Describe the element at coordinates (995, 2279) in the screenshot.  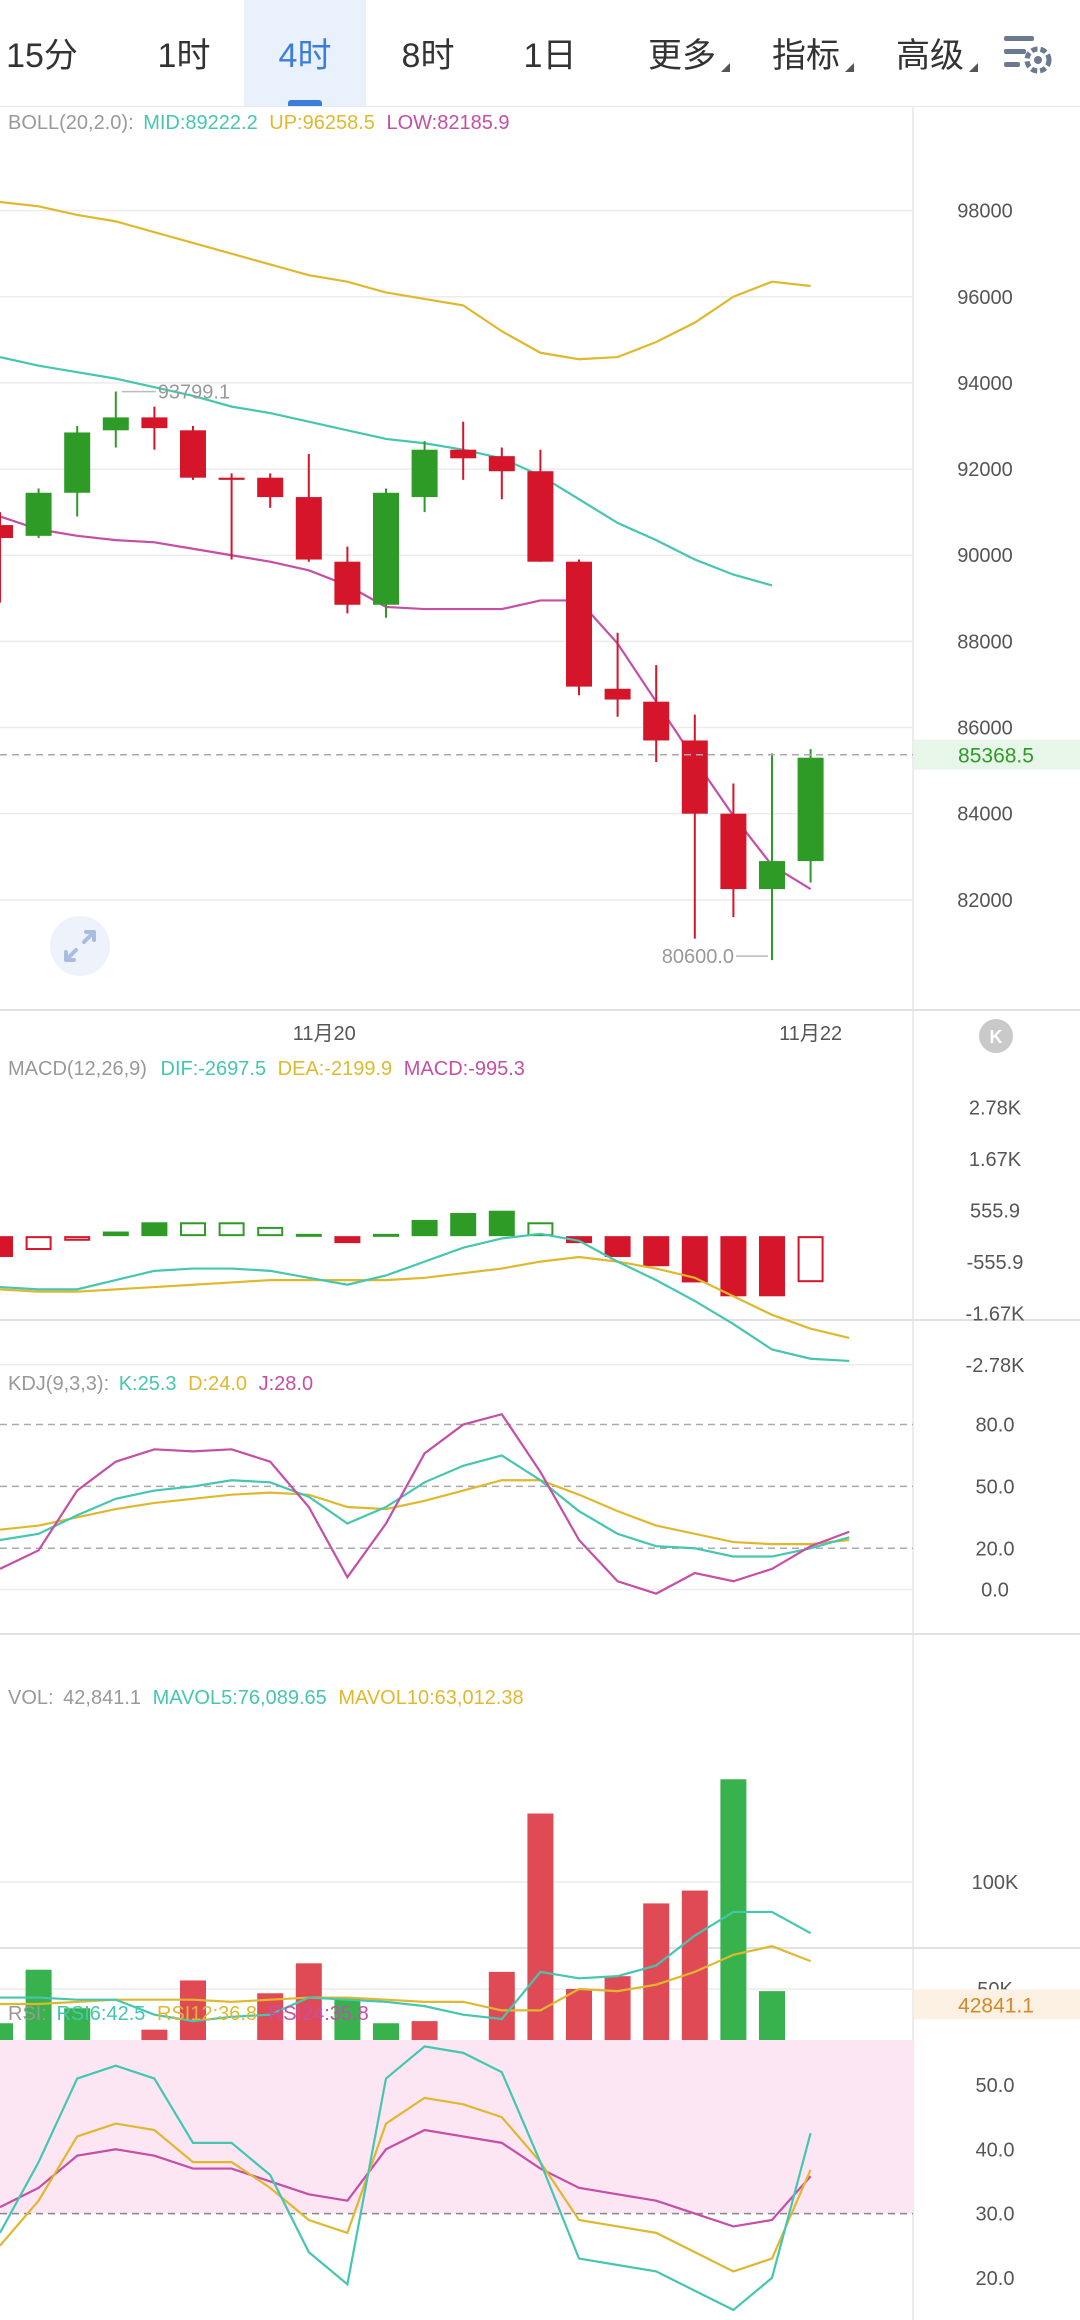
I see `rsi-tick-label: 20.0` at that location.